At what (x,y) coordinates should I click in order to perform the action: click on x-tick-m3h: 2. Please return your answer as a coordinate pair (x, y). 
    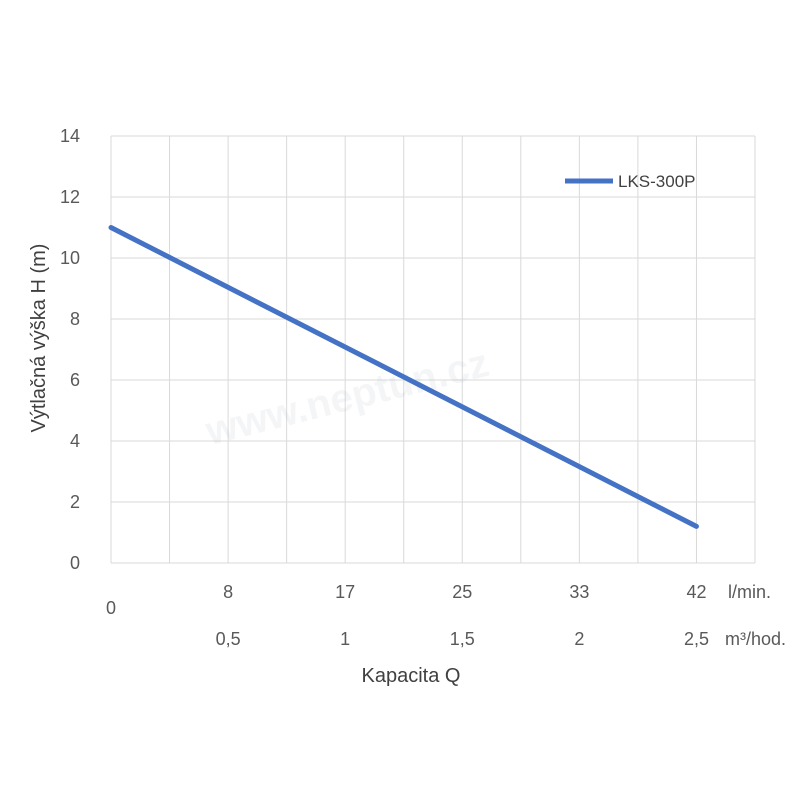
    Looking at the image, I should click on (579, 639).